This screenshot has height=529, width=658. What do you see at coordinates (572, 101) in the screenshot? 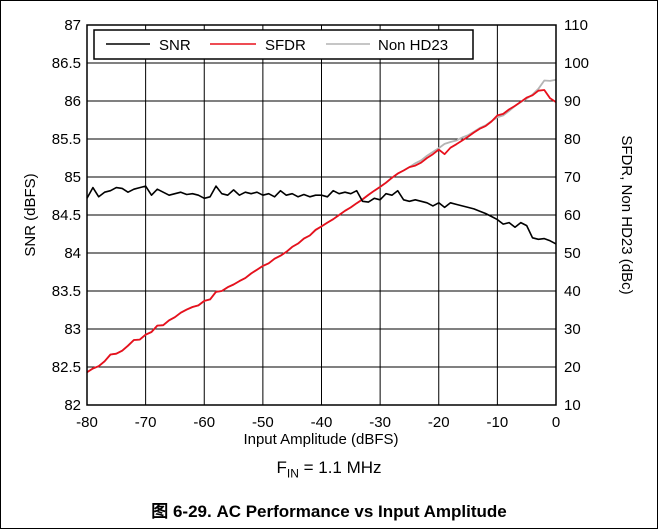
I see `y-right-tick-label: 90` at bounding box center [572, 101].